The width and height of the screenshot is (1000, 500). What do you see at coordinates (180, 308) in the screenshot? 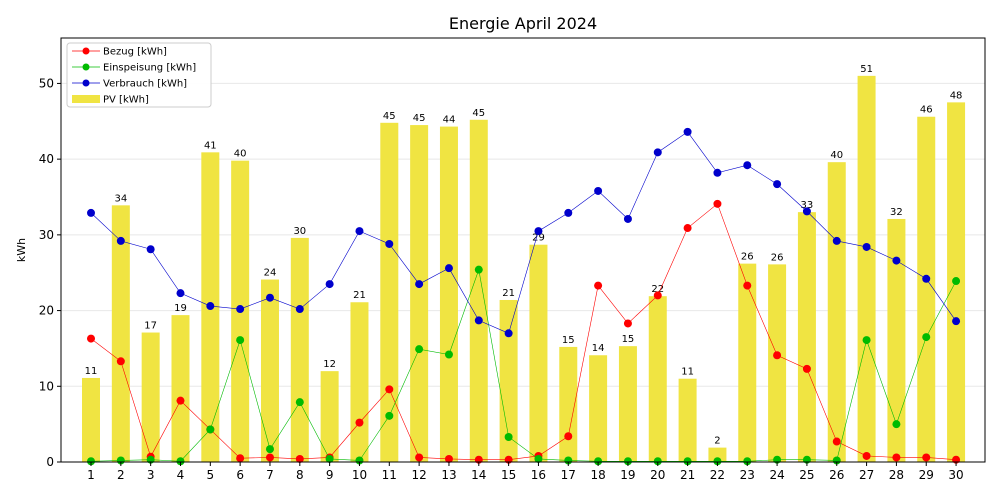
I see `pv-bar-label: 19` at bounding box center [180, 308].